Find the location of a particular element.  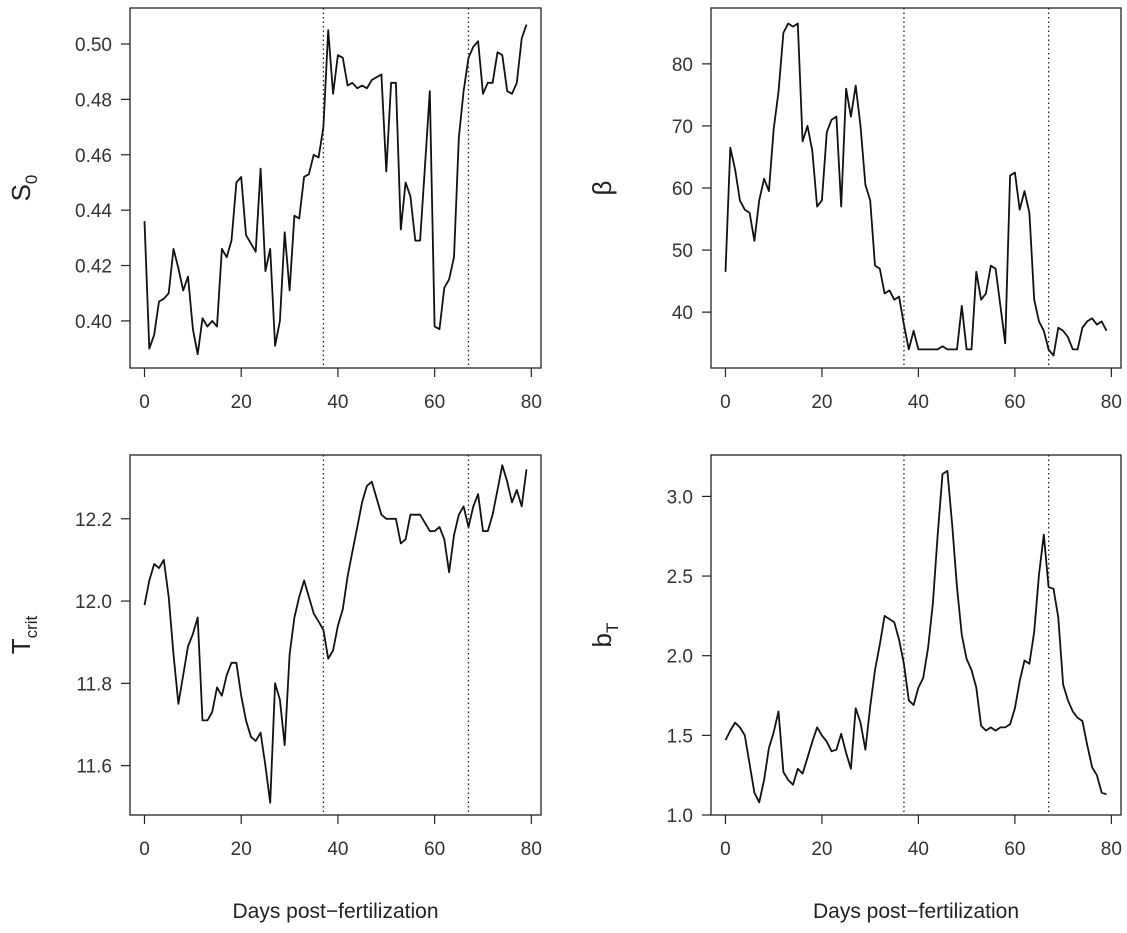

y-tick-label: 0.46 is located at coordinates (93, 156).